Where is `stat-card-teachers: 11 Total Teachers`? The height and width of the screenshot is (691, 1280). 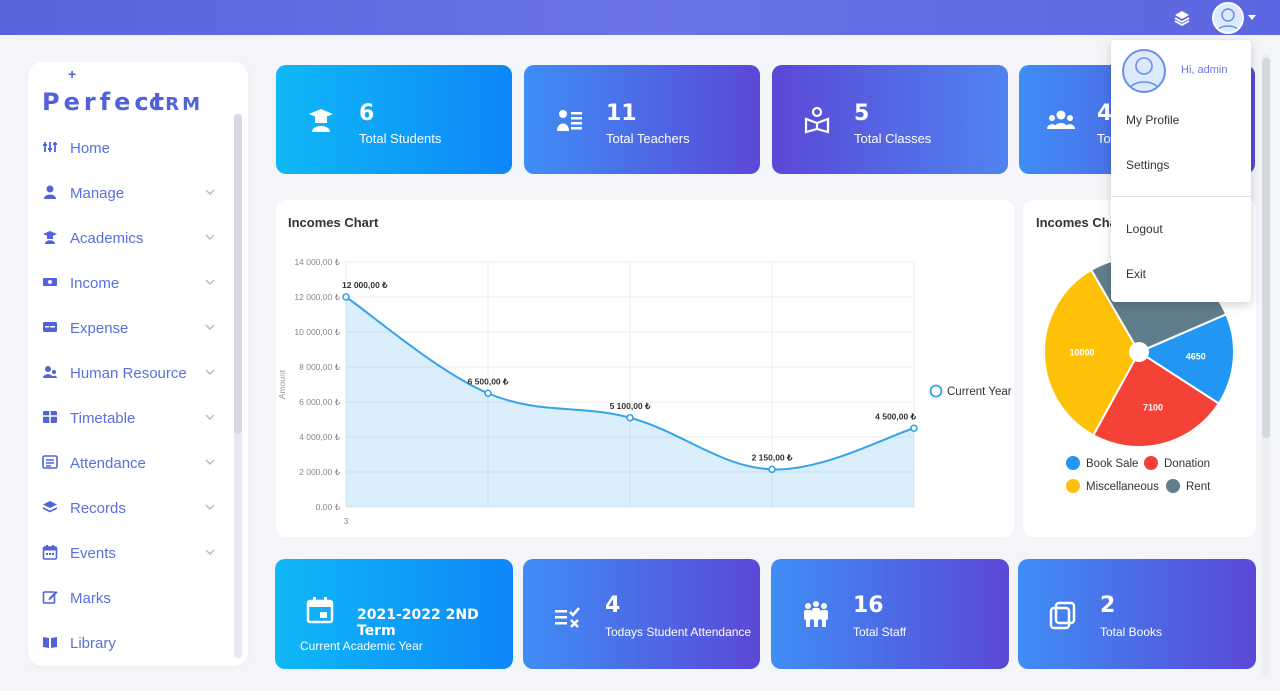
stat-card-teachers: 11 Total Teachers is located at coordinates (642, 119).